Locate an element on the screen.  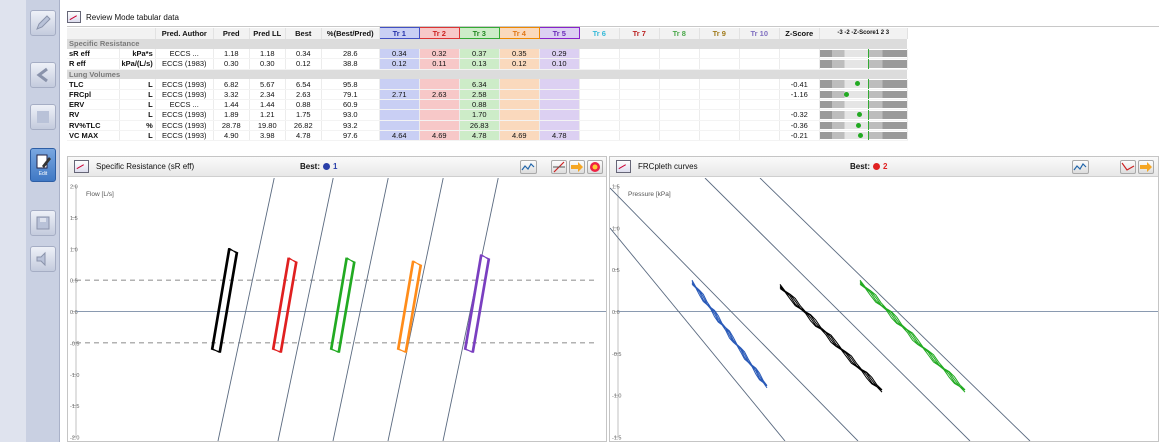
table-row: RV L ECCS (1993) 1.89 1.21 1.75 93.0 1.70 -0.32 is located at coordinates (487, 115).